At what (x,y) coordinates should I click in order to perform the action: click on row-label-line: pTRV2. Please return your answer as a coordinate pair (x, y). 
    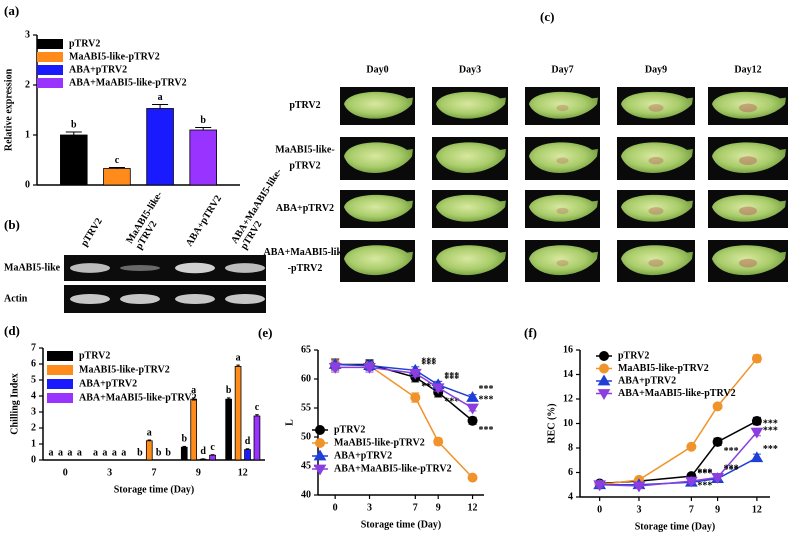
    Looking at the image, I should click on (304, 105).